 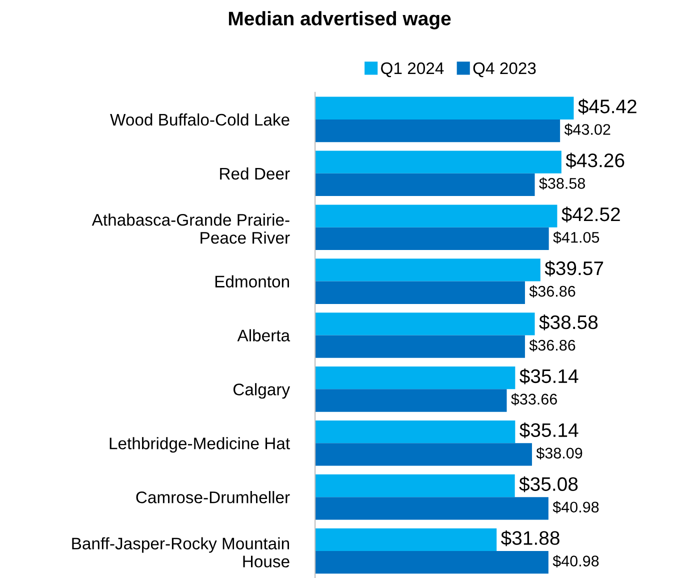 I want to click on y-tick-label: Athabasca-Grande Prairie- Peace River, so click(x=191, y=229).